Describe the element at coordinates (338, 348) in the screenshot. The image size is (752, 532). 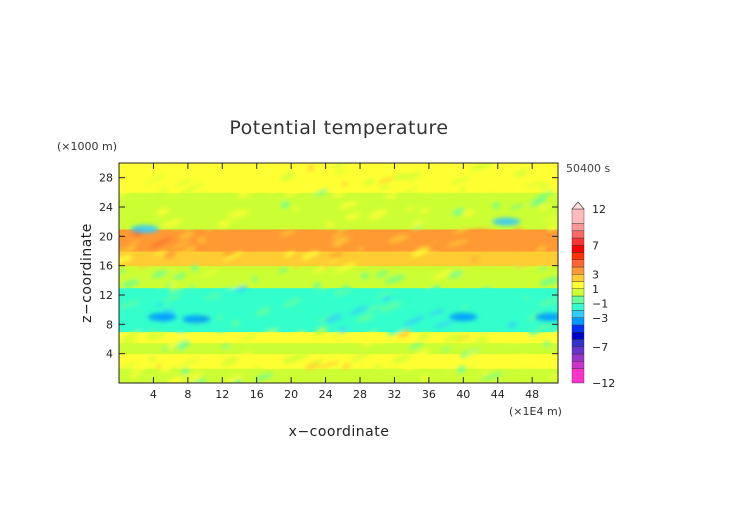
I see `heatmap-band` at that location.